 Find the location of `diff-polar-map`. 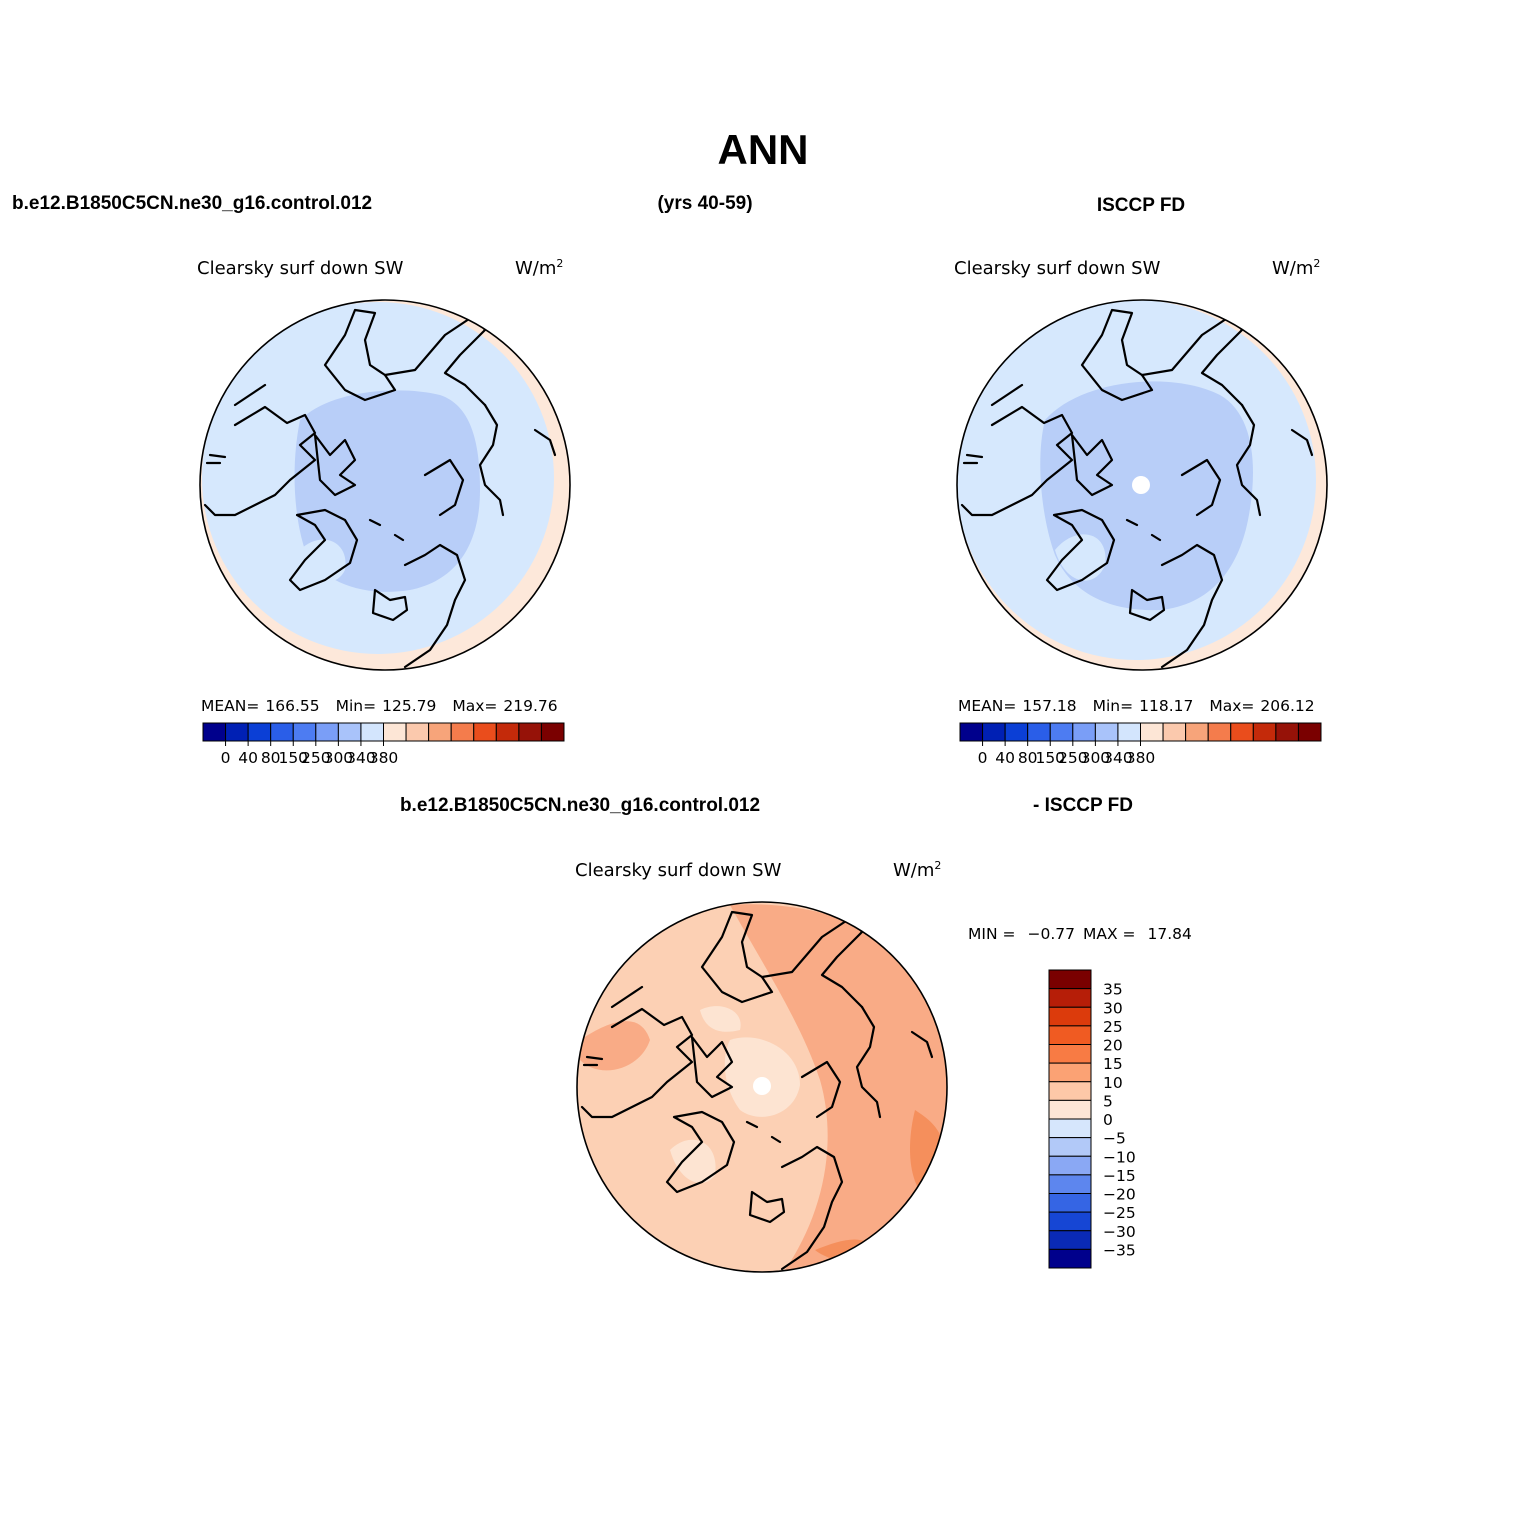

diff-polar-map is located at coordinates (762, 1087).